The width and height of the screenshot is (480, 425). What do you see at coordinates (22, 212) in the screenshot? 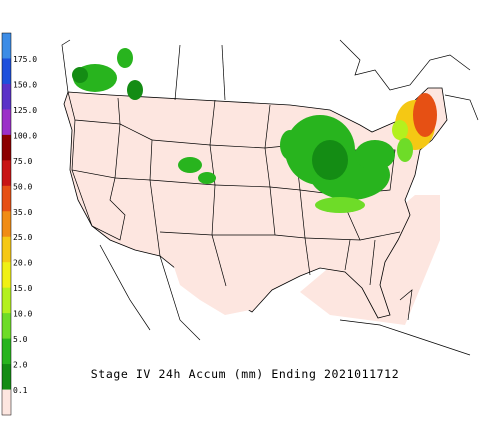
I see `legend-label: 35.0` at bounding box center [22, 212].